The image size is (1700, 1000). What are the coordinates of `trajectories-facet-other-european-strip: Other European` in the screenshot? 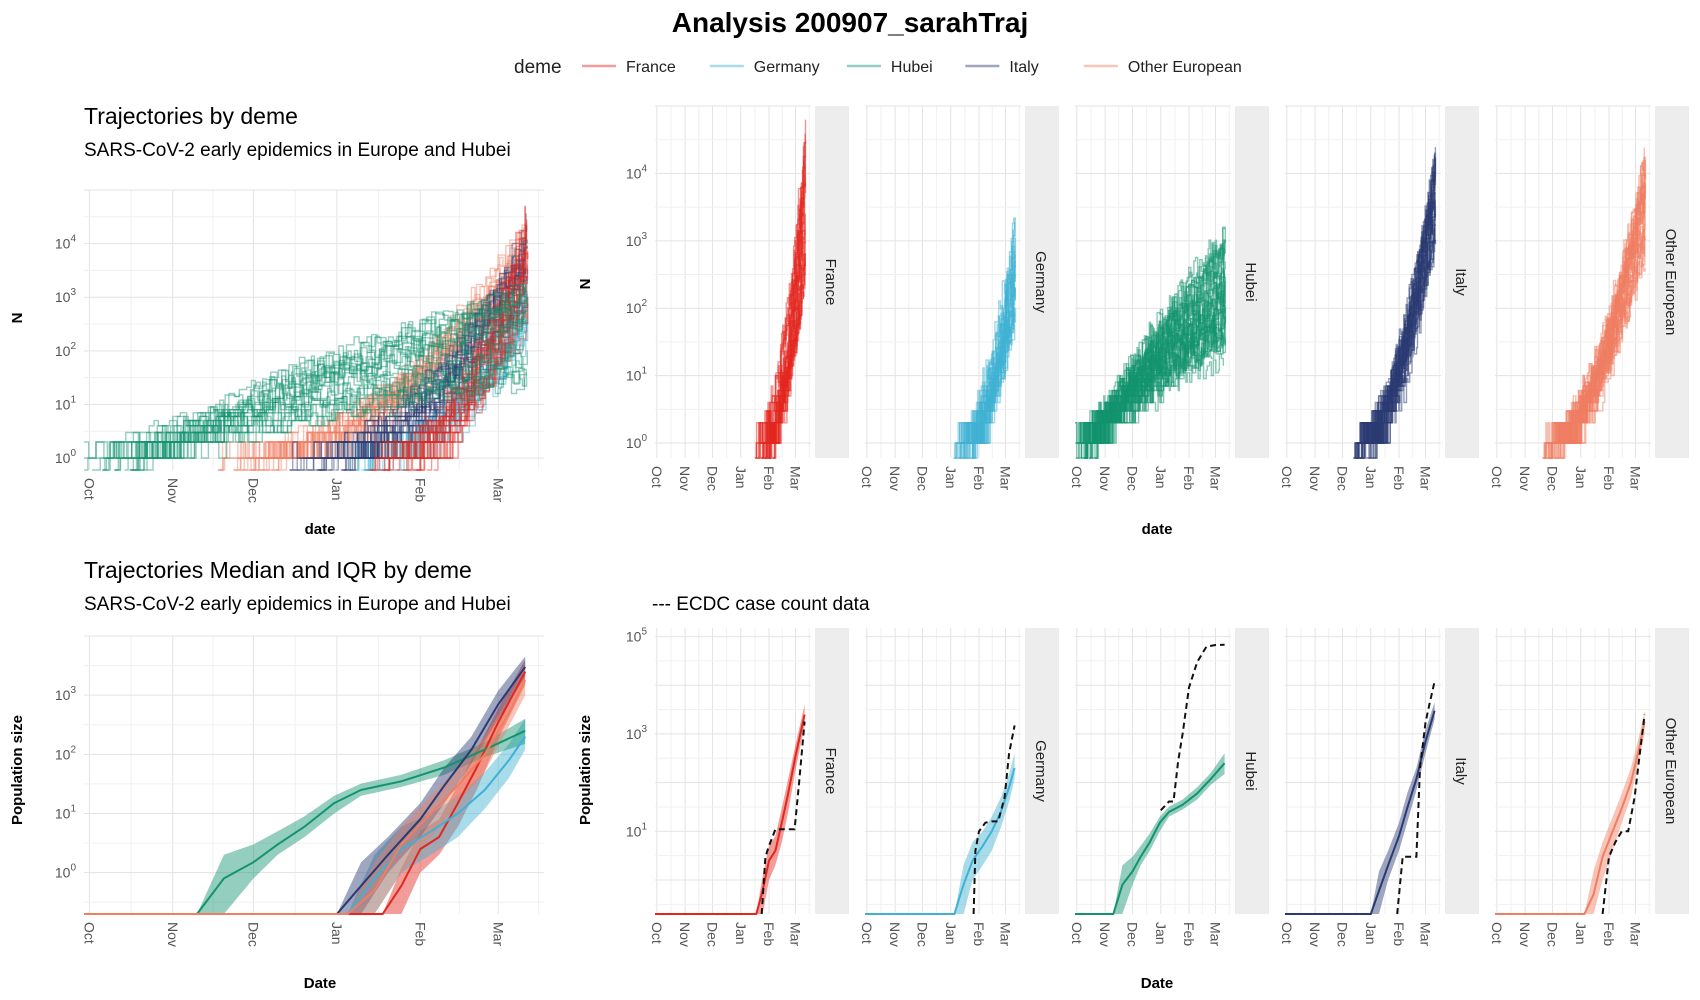 It's located at (1672, 282).